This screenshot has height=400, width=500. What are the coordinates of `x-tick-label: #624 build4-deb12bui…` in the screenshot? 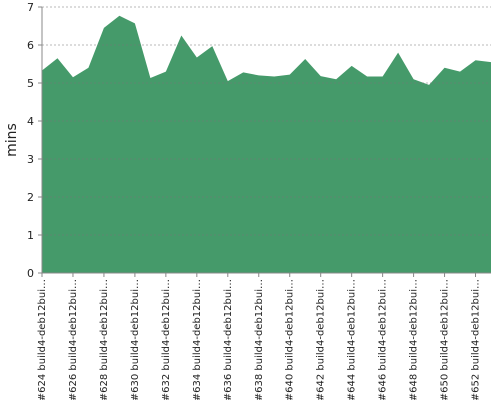 It's located at (42, 339).